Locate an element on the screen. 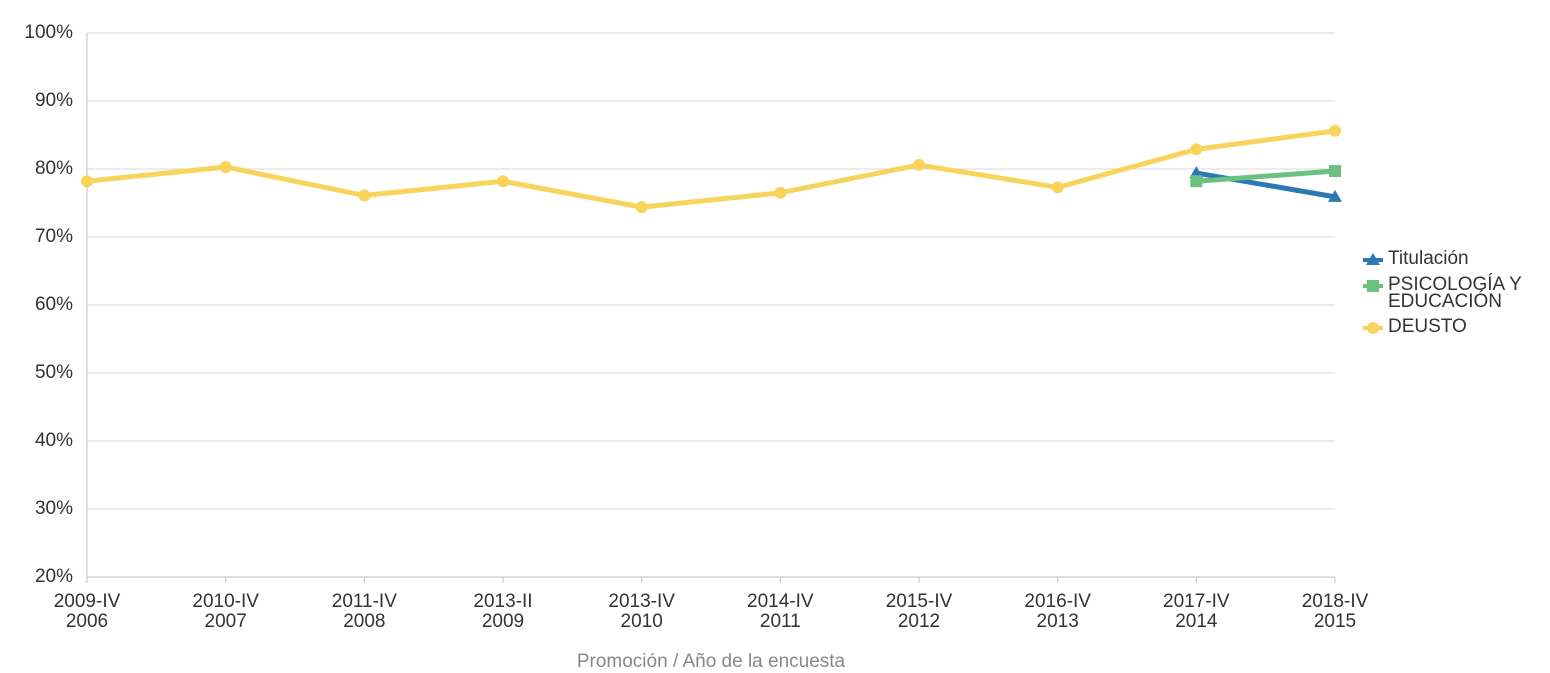 The height and width of the screenshot is (673, 1550). x-tick-label: 2012 is located at coordinates (919, 621).